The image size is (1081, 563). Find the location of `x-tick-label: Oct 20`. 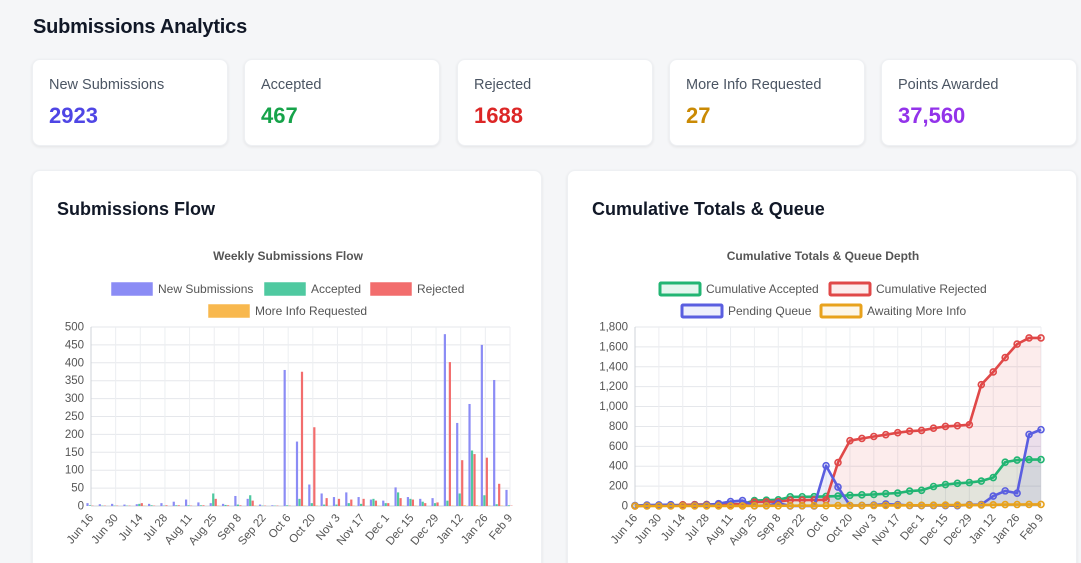

x-tick-label: Oct 20 is located at coordinates (302, 529).